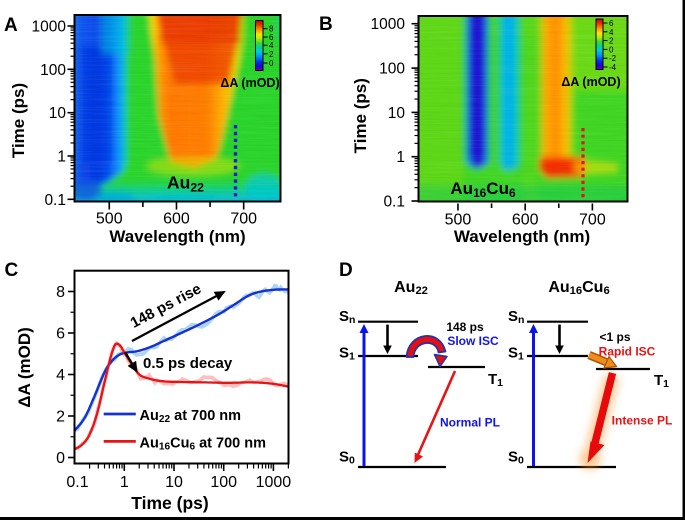 The image size is (685, 520). Describe the element at coordinates (613, 58) in the screenshot. I see `svg-text: -2` at that location.